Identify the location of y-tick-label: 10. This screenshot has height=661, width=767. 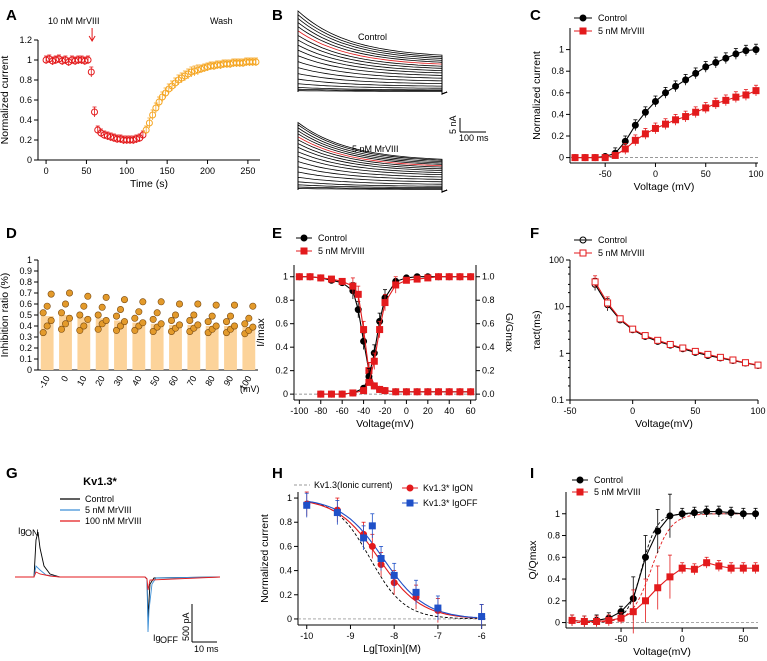
(559, 307).